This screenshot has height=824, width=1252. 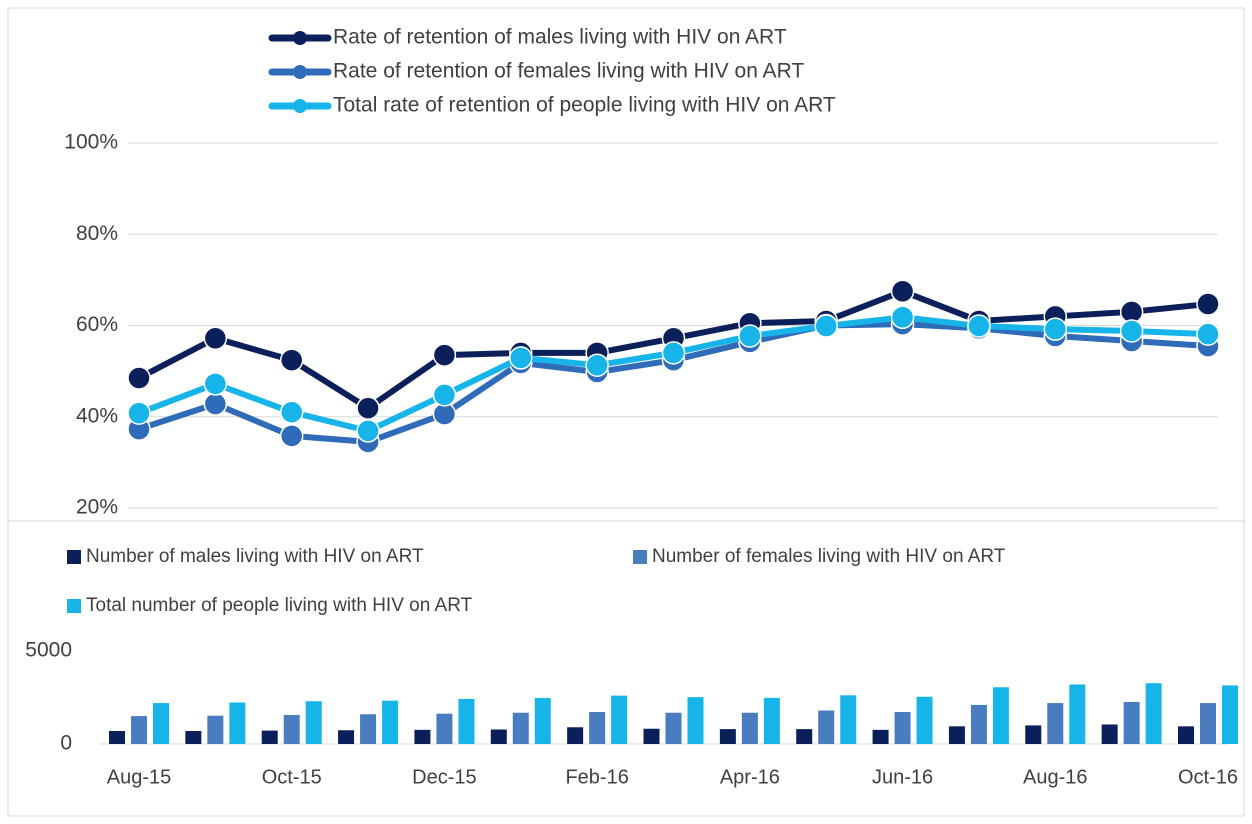 I want to click on y-tick-label: 5000, so click(x=48, y=650).